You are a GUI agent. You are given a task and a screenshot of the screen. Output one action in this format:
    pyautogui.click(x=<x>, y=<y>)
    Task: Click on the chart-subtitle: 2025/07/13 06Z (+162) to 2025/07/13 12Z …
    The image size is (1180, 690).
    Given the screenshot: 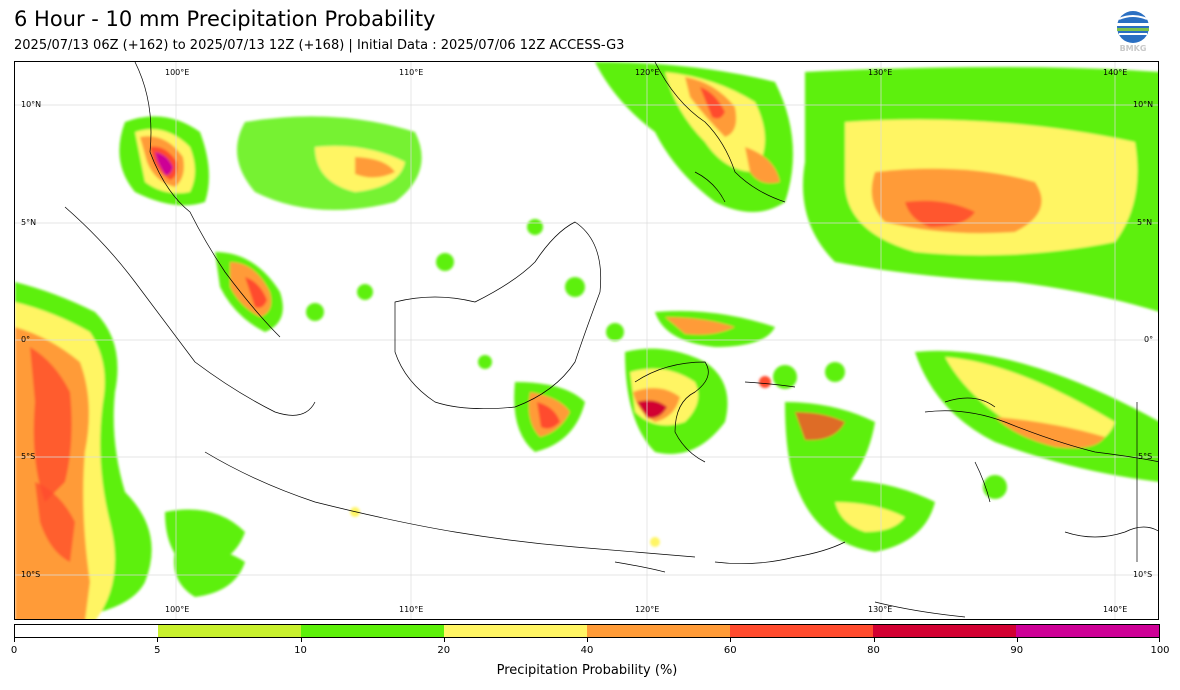 What is the action you would take?
    pyautogui.click(x=319, y=45)
    